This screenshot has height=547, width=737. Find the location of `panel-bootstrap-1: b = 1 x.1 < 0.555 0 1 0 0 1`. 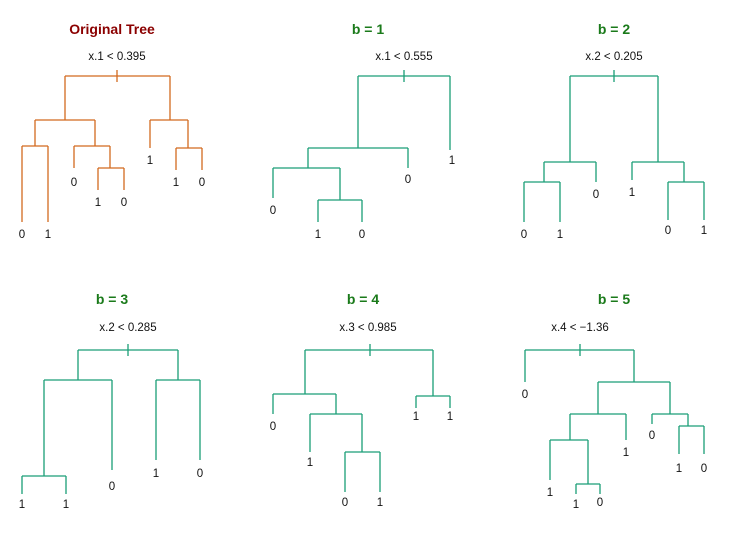

panel-bootstrap-1: b = 1 x.1 < 0.555 0 1 0 0 1 is located at coordinates (362, 131).